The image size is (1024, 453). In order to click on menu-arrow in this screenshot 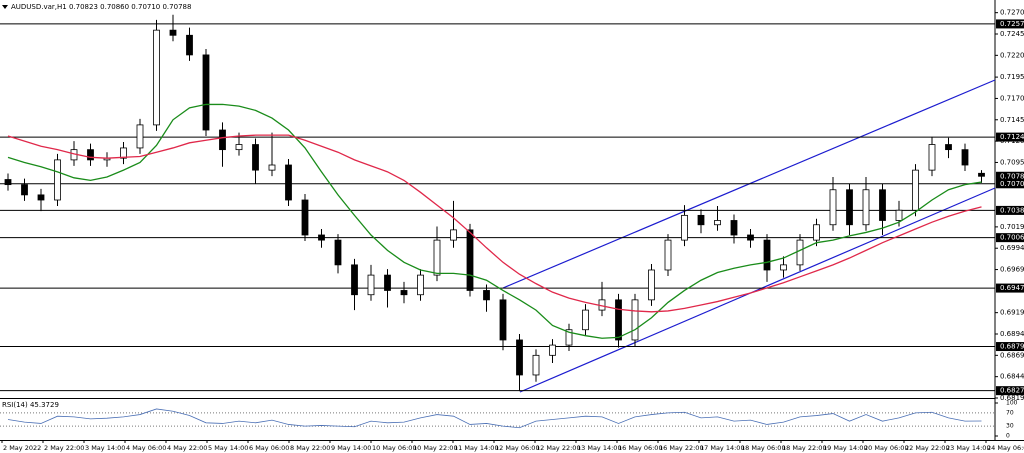, I will do `click(5, 7)`.